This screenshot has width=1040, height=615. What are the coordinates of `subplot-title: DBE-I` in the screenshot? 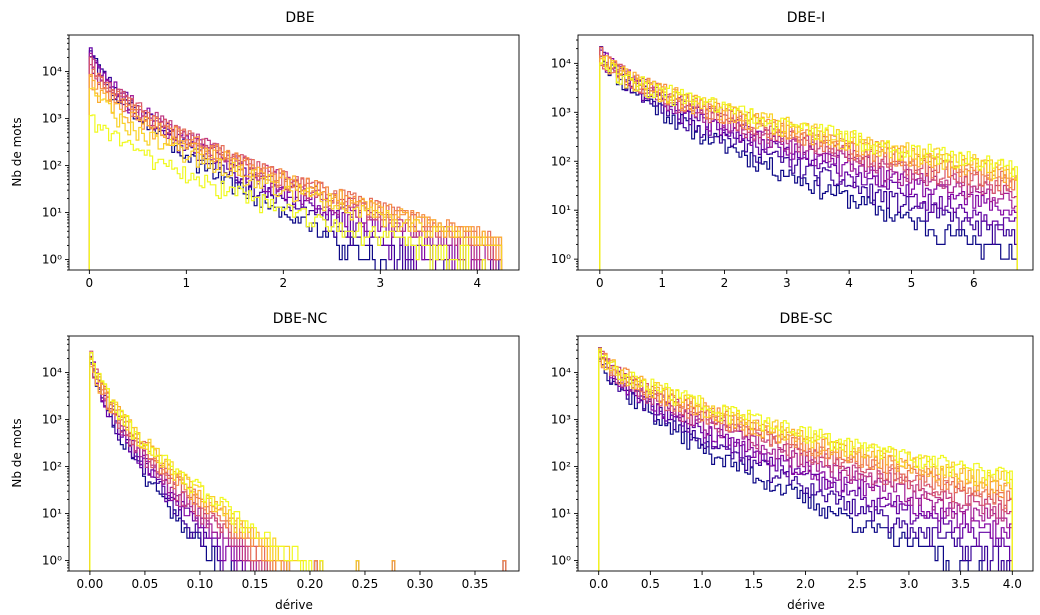 It's located at (806, 18).